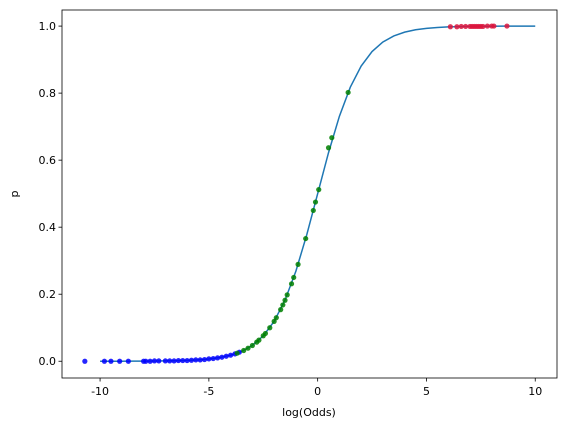 This screenshot has height=432, width=567. Describe the element at coordinates (48, 294) in the screenshot. I see `y-tick-label: 0.2` at that location.